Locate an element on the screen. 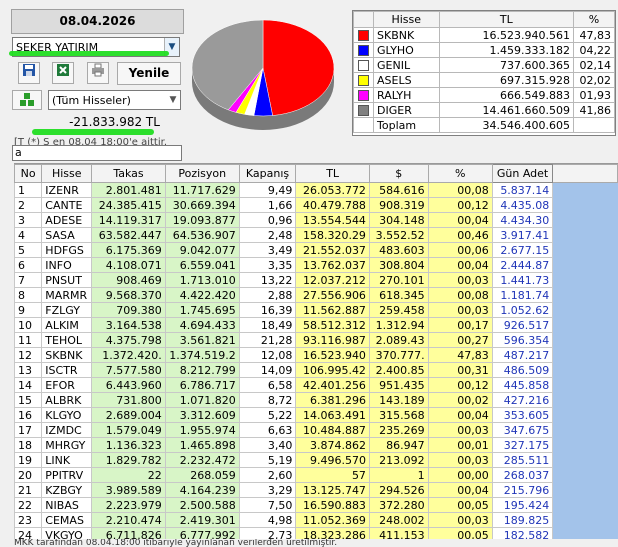 The width and height of the screenshot is (618, 547). legend-tl: 666.549.883 is located at coordinates (506, 95).